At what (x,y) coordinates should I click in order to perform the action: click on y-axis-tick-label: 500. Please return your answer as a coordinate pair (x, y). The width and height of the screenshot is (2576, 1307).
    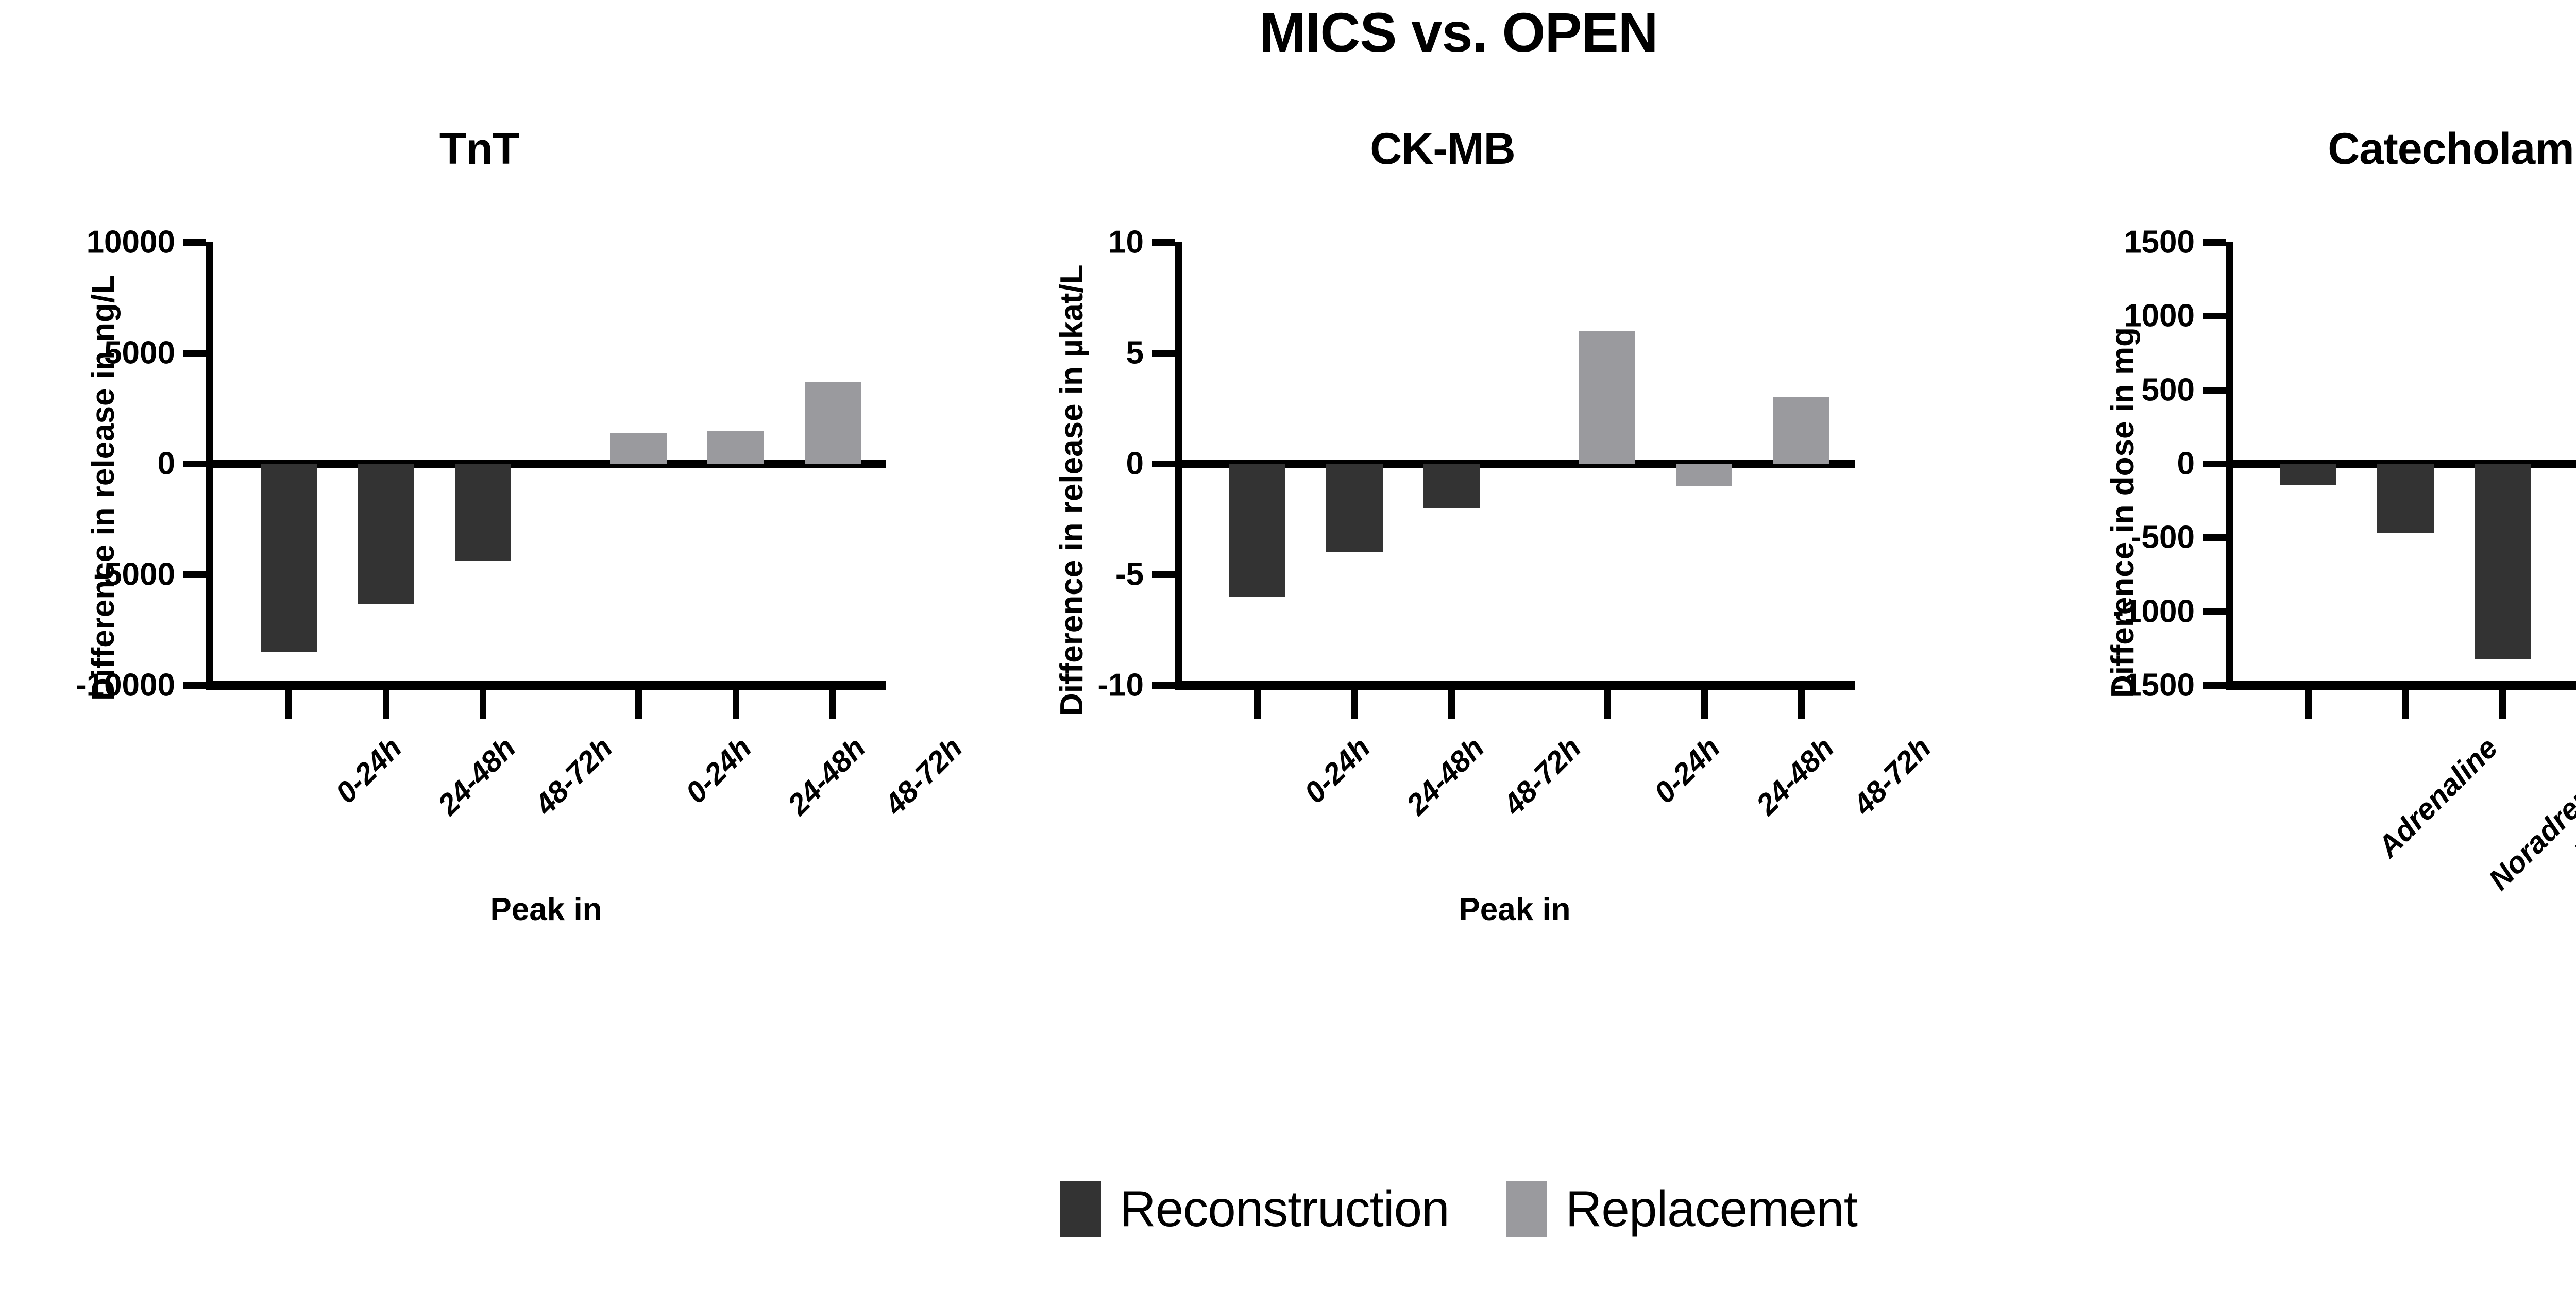
    Looking at the image, I should click on (2168, 390).